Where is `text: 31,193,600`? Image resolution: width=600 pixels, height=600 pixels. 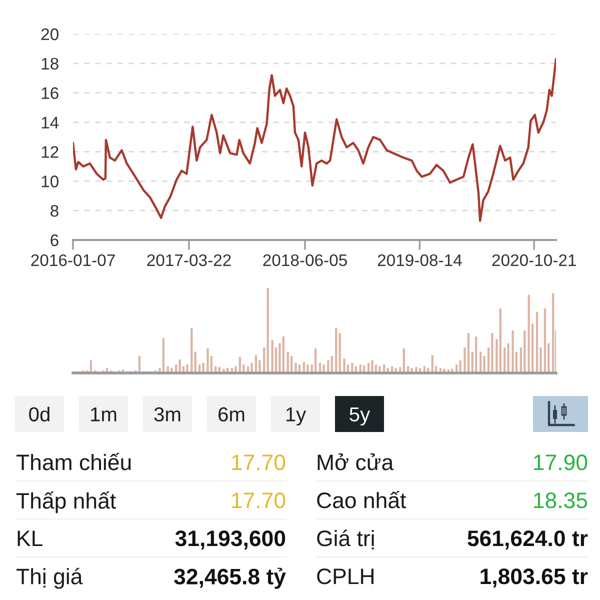
text: 31,193,600 is located at coordinates (230, 540).